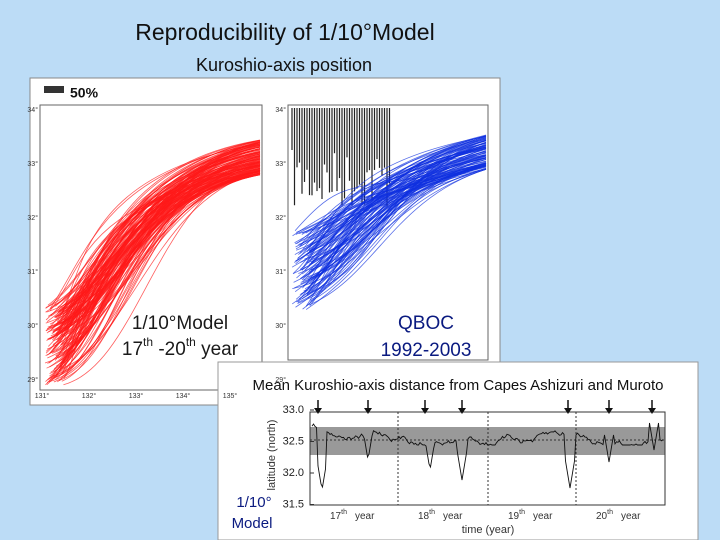  Describe the element at coordinates (42, 396) in the screenshot. I see `lon-label: 131°` at that location.